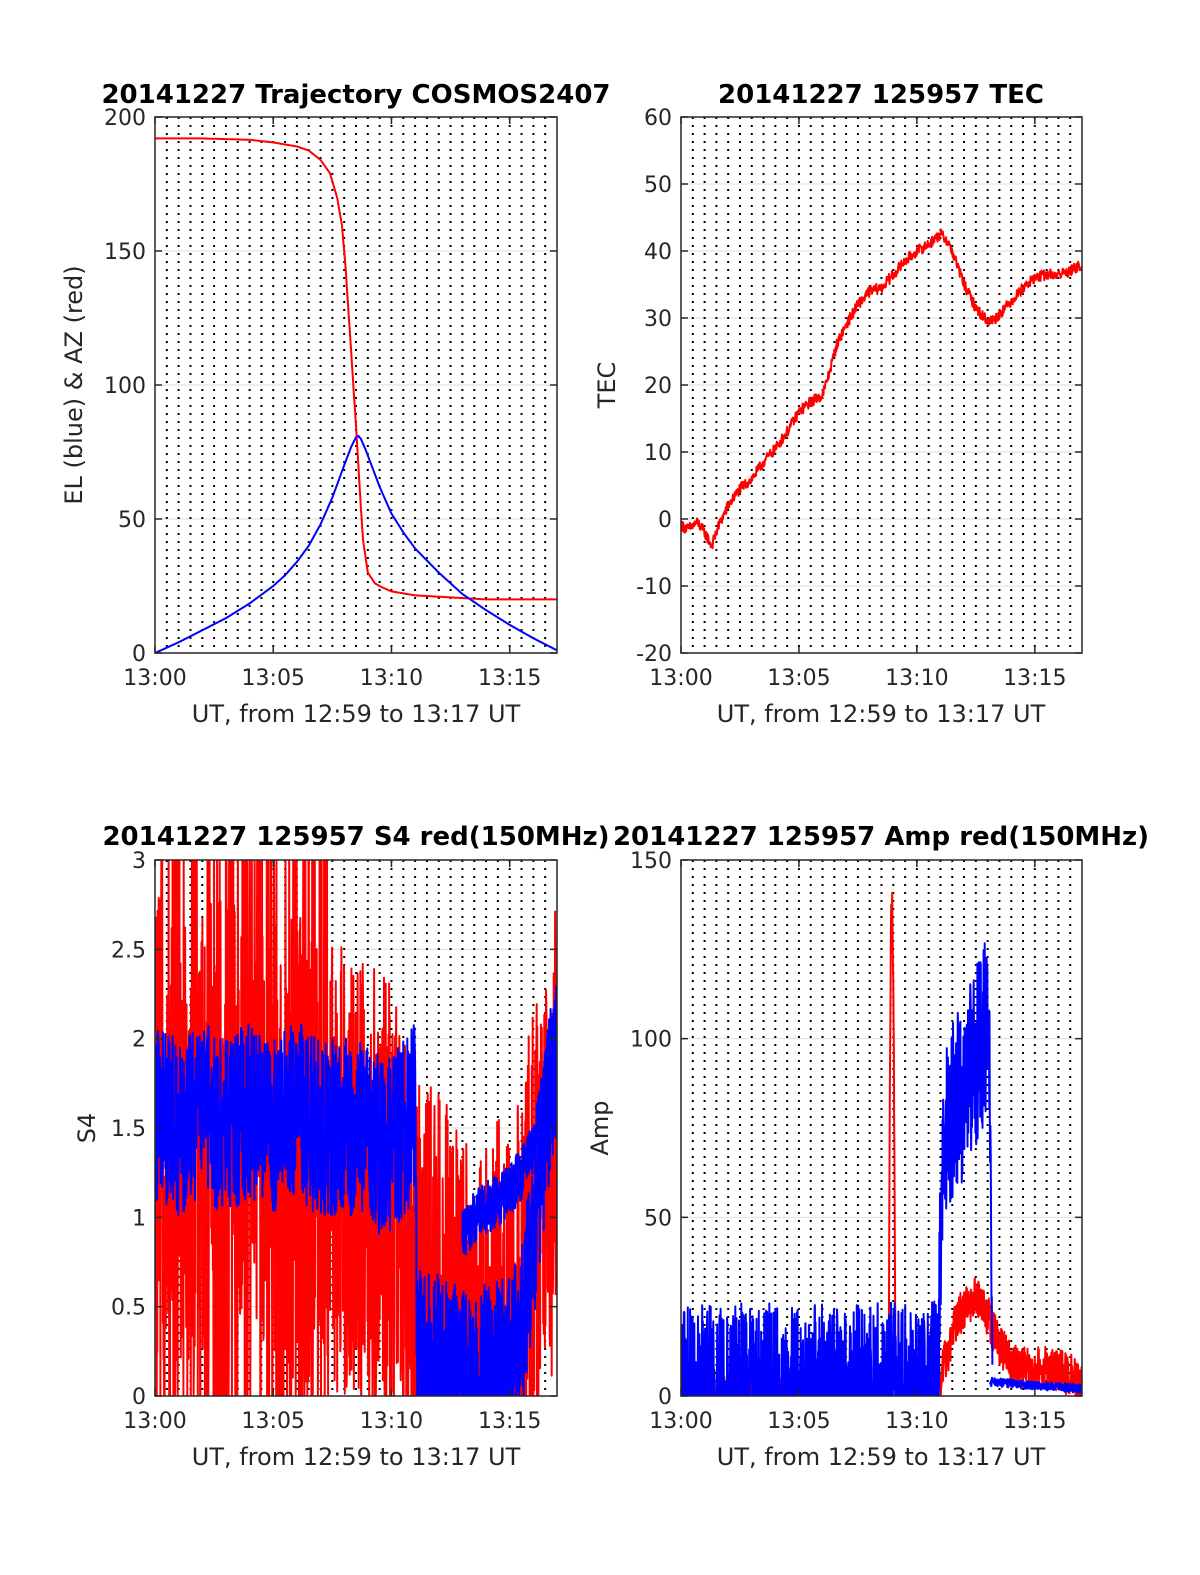 The height and width of the screenshot is (1575, 1200). What do you see at coordinates (139, 1218) in the screenshot?
I see `s4-ytick-label: 1` at bounding box center [139, 1218].